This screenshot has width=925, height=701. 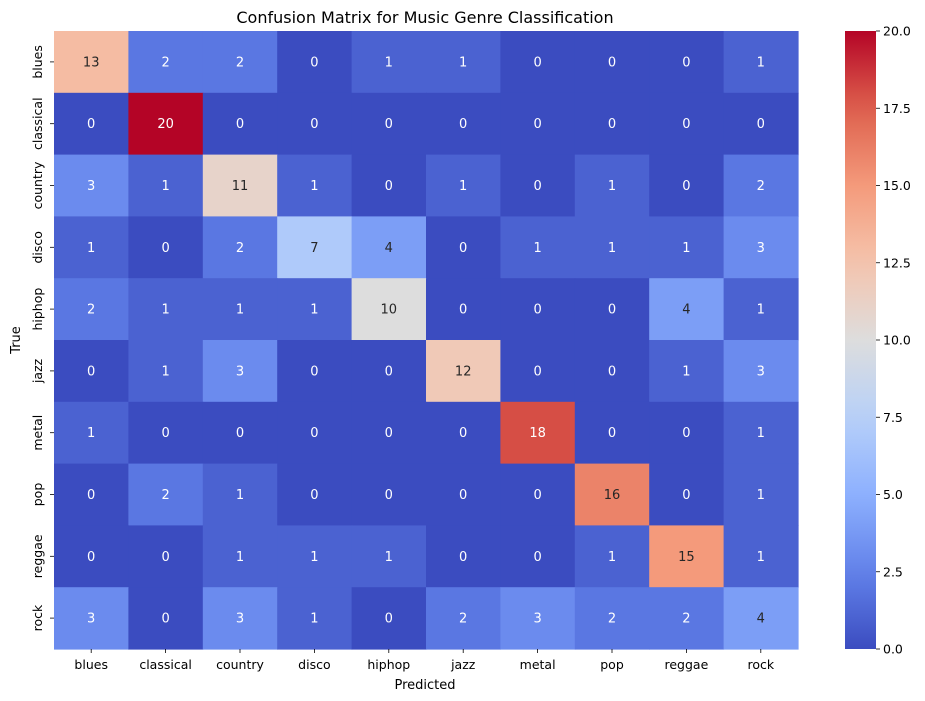 What do you see at coordinates (893, 571) in the screenshot?
I see `colorbar-tick-label: 2.5` at bounding box center [893, 571].